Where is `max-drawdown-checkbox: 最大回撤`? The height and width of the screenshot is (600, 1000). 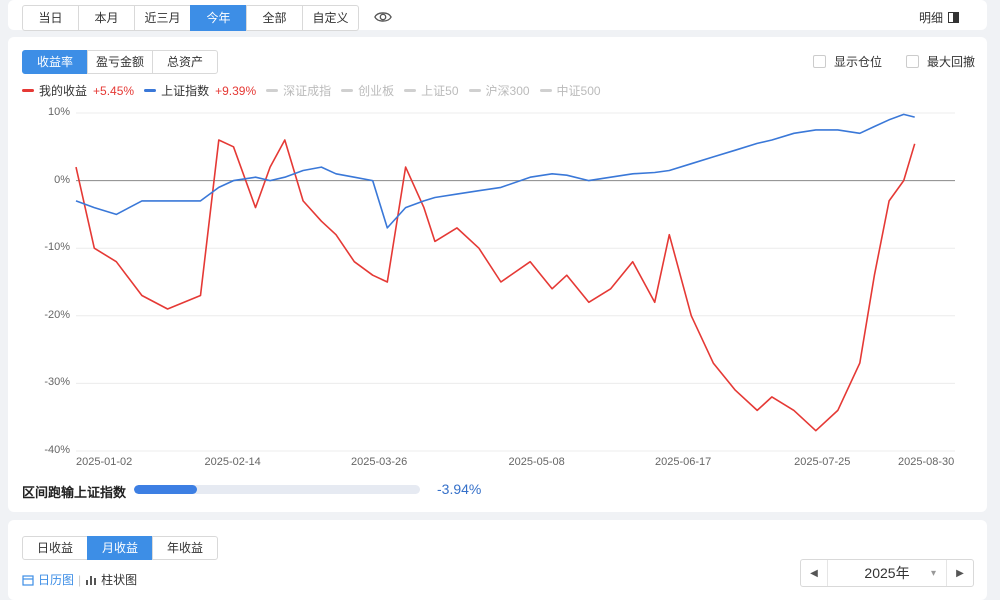 max-drawdown-checkbox: 最大回撤 is located at coordinates (940, 61).